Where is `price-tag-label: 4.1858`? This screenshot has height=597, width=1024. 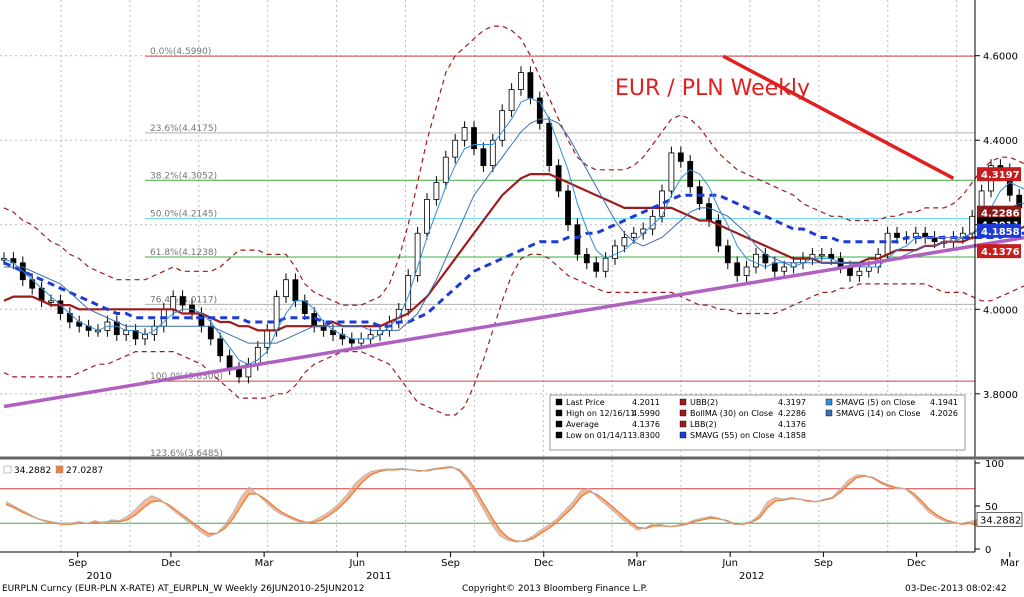 price-tag-label: 4.1858 is located at coordinates (1000, 232).